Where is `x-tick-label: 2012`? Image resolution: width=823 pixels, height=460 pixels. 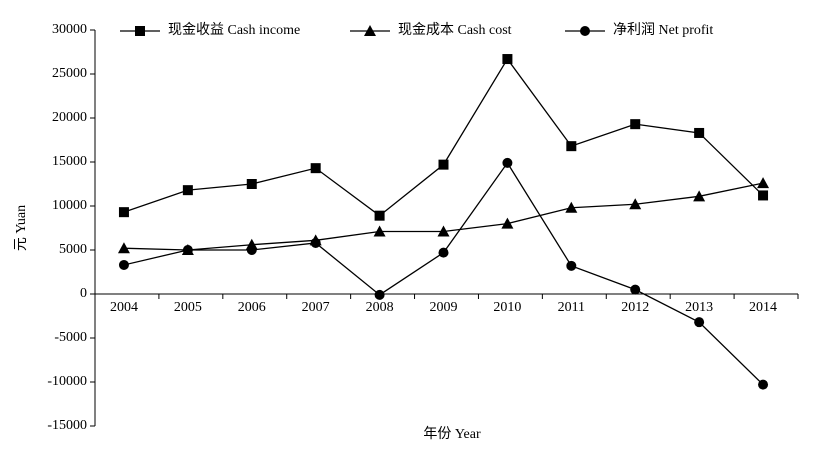 x-tick-label: 2012 is located at coordinates (635, 307).